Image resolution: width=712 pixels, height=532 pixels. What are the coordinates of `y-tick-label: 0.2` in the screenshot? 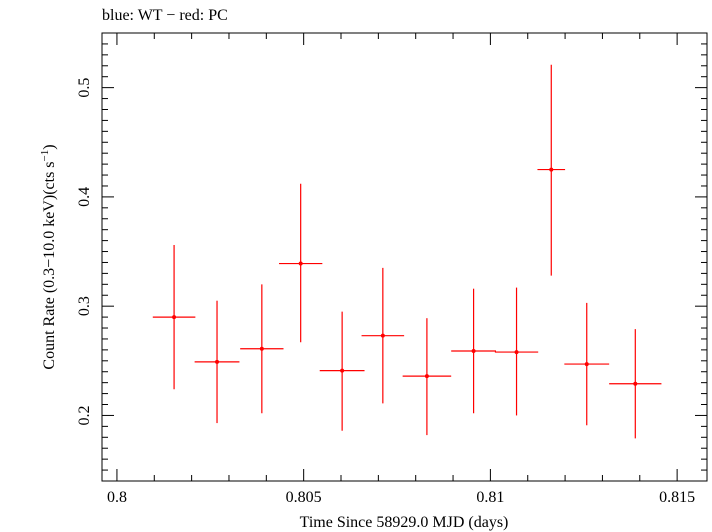 It's located at (84, 415).